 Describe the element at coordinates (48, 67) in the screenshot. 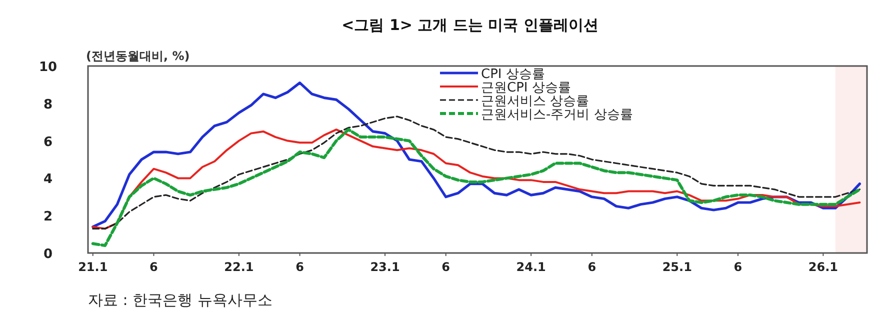

I see `y-tick-label: 10` at that location.